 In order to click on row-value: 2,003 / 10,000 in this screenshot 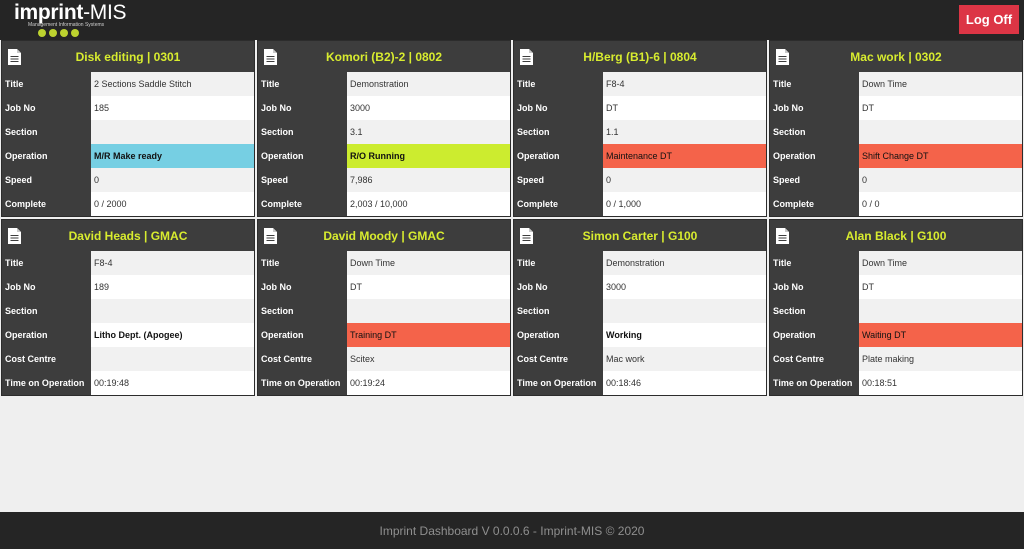, I will do `click(379, 204)`.